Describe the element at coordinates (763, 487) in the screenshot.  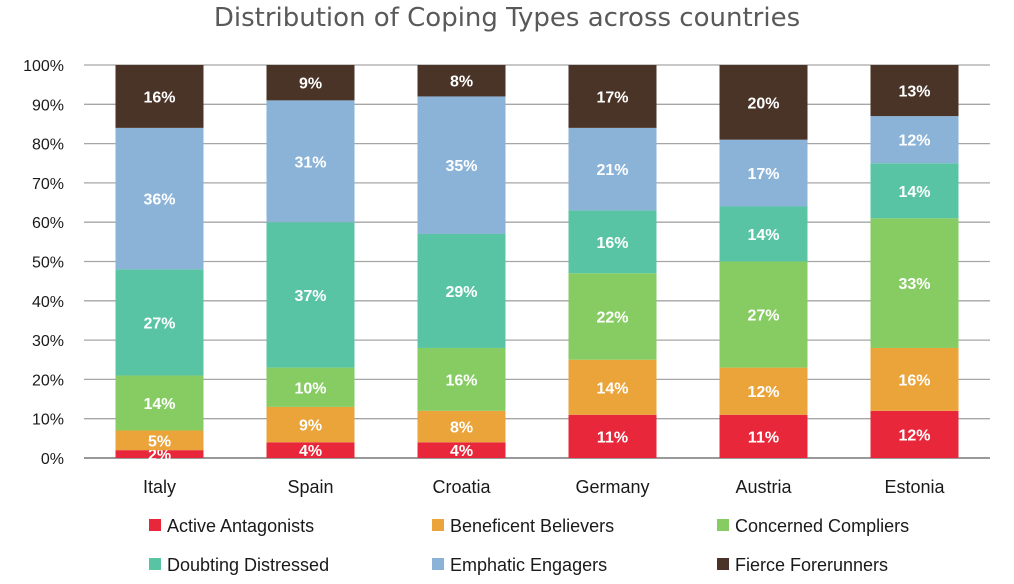
I see `x-category-label: Austria` at that location.